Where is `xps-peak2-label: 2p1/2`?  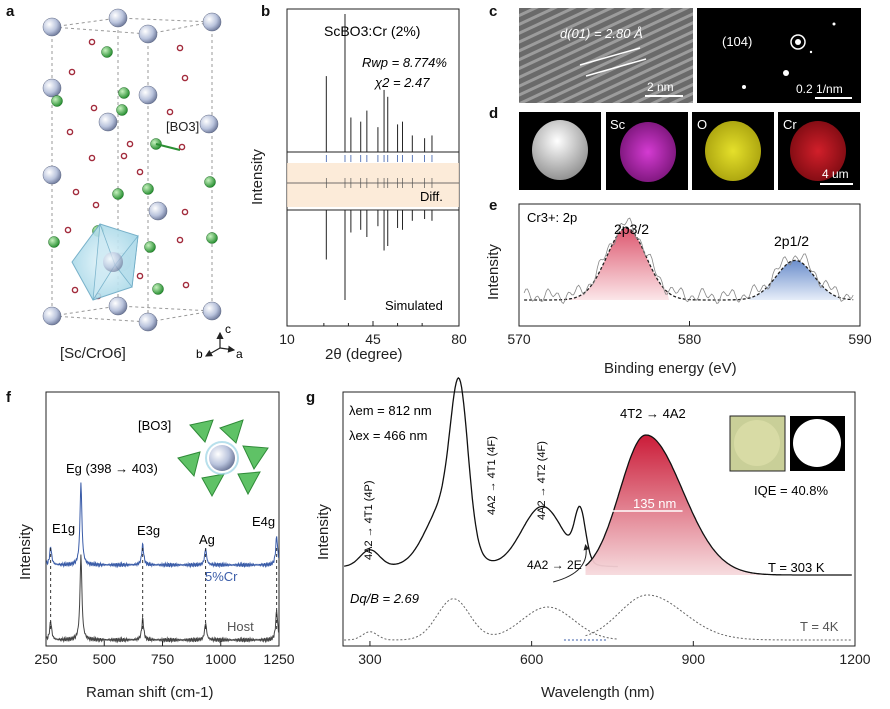
xps-peak2-label: 2p1/2 is located at coordinates (791, 241).